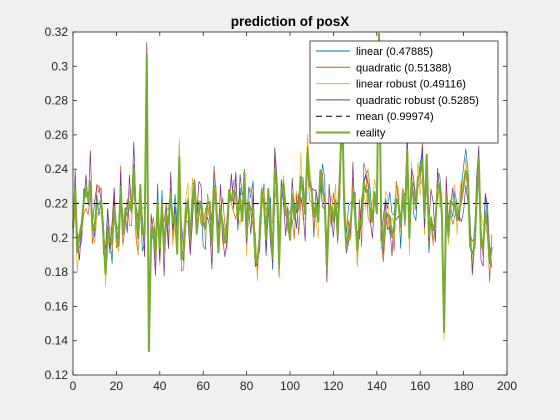 This screenshot has height=420, width=560. What do you see at coordinates (57, 101) in the screenshot?
I see `y-tick-label: 0.28` at bounding box center [57, 101].